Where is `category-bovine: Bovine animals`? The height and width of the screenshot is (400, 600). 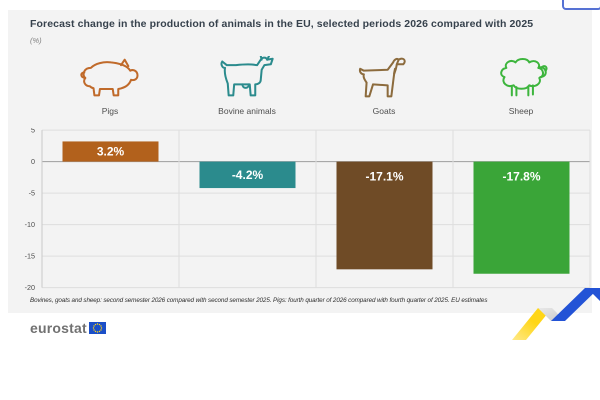
category-bovine: Bovine animals is located at coordinates (247, 85).